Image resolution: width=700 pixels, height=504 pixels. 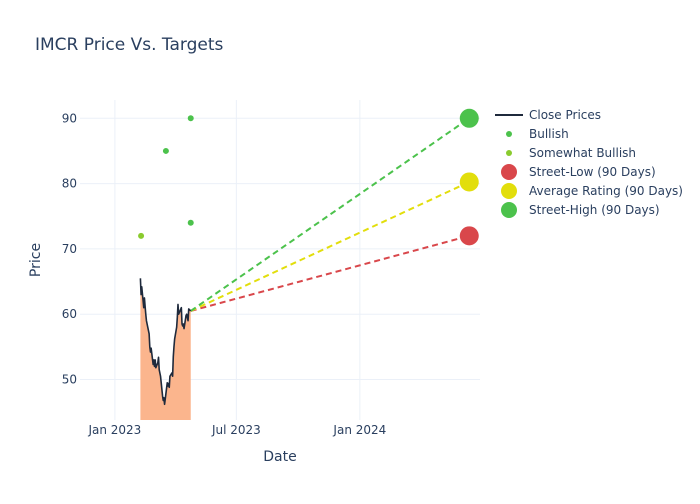 What do you see at coordinates (236, 430) in the screenshot?
I see `x-tick-label: Jul 2023` at bounding box center [236, 430].